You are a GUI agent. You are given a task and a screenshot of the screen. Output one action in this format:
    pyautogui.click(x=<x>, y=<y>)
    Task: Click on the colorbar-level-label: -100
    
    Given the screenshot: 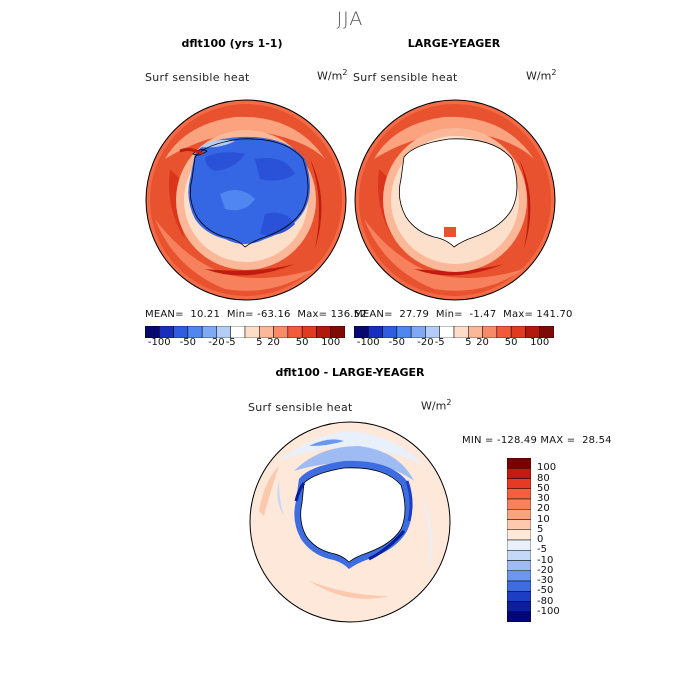 What is the action you would take?
    pyautogui.click(x=548, y=611)
    